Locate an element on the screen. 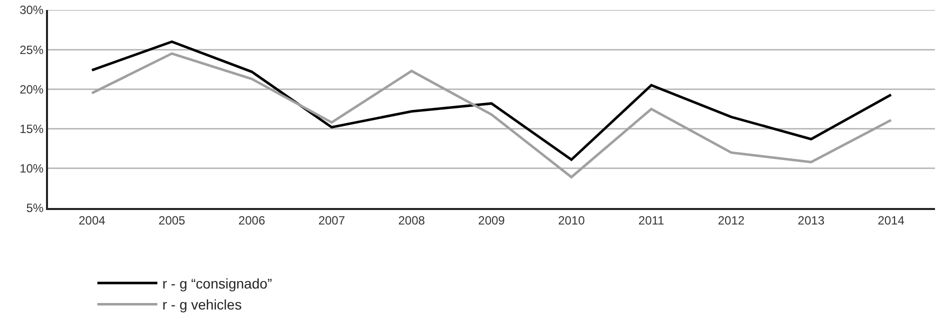 The height and width of the screenshot is (323, 938). x-tick-label: 2006 is located at coordinates (252, 220).